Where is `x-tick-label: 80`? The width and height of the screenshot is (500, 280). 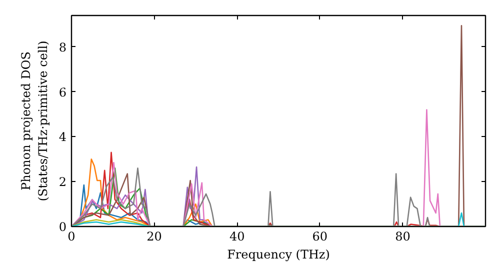 x-tick-label: 80 is located at coordinates (402, 237).